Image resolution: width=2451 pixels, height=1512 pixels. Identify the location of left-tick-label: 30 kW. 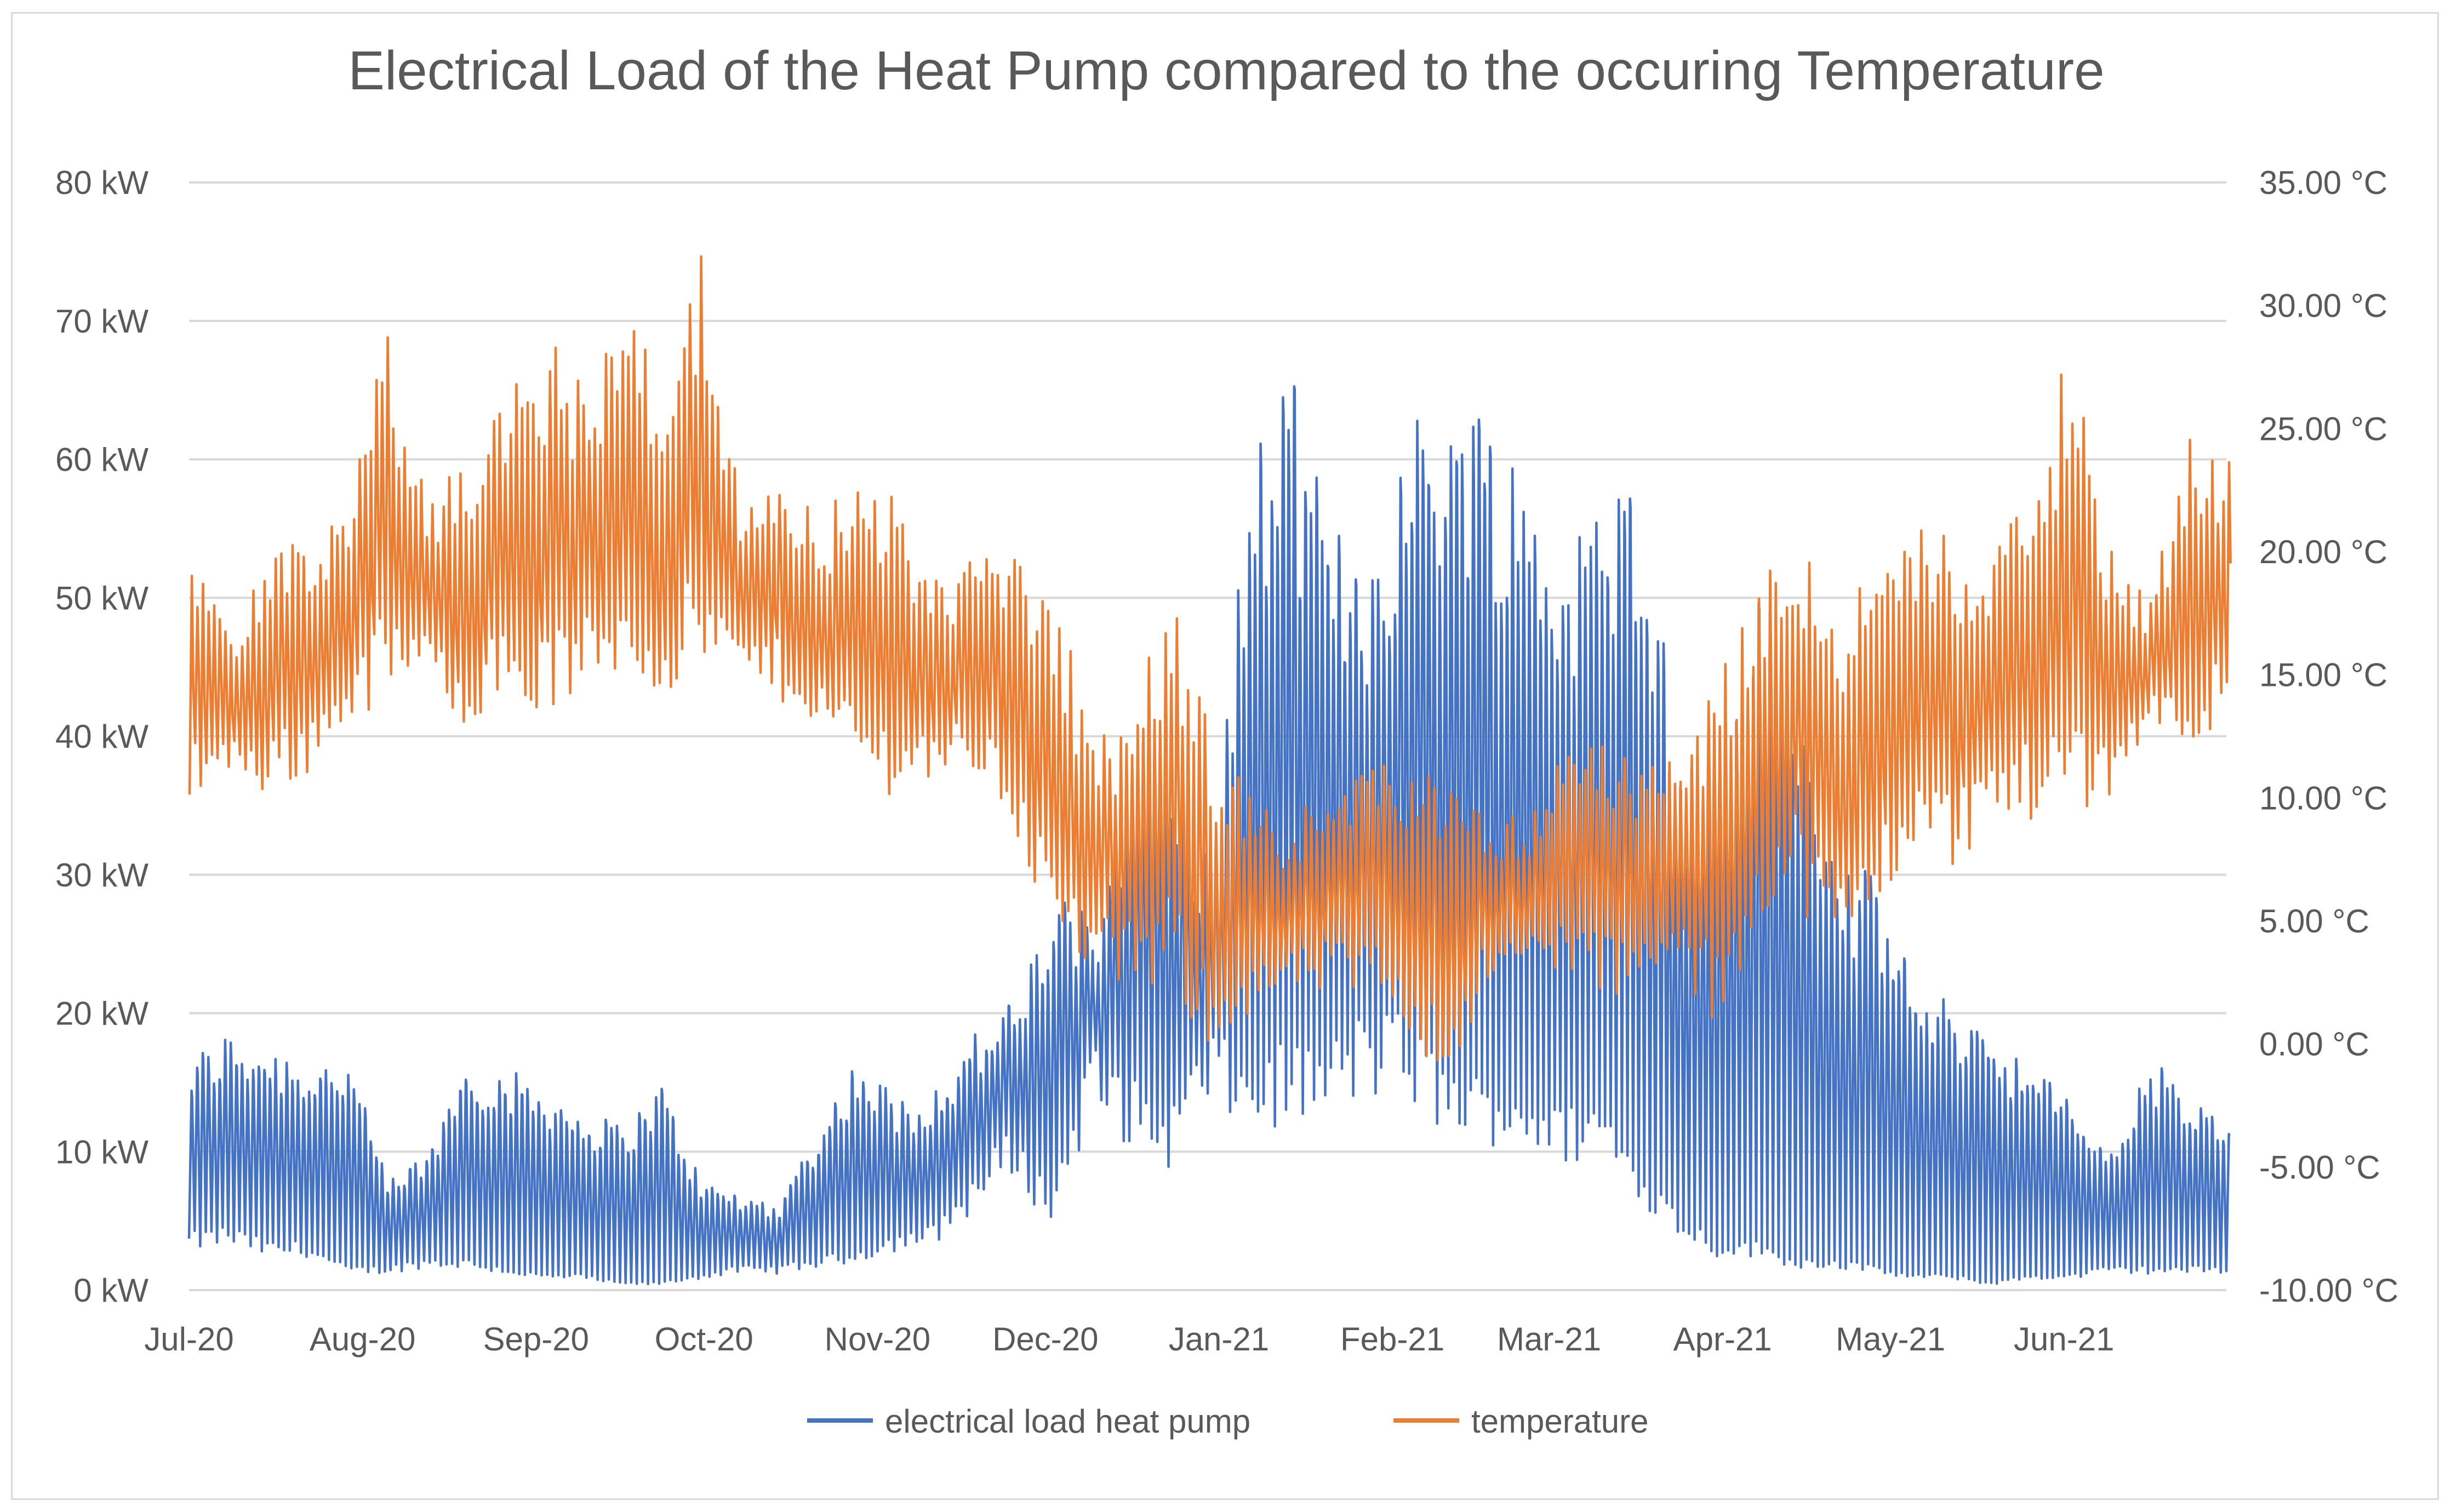
(101, 875).